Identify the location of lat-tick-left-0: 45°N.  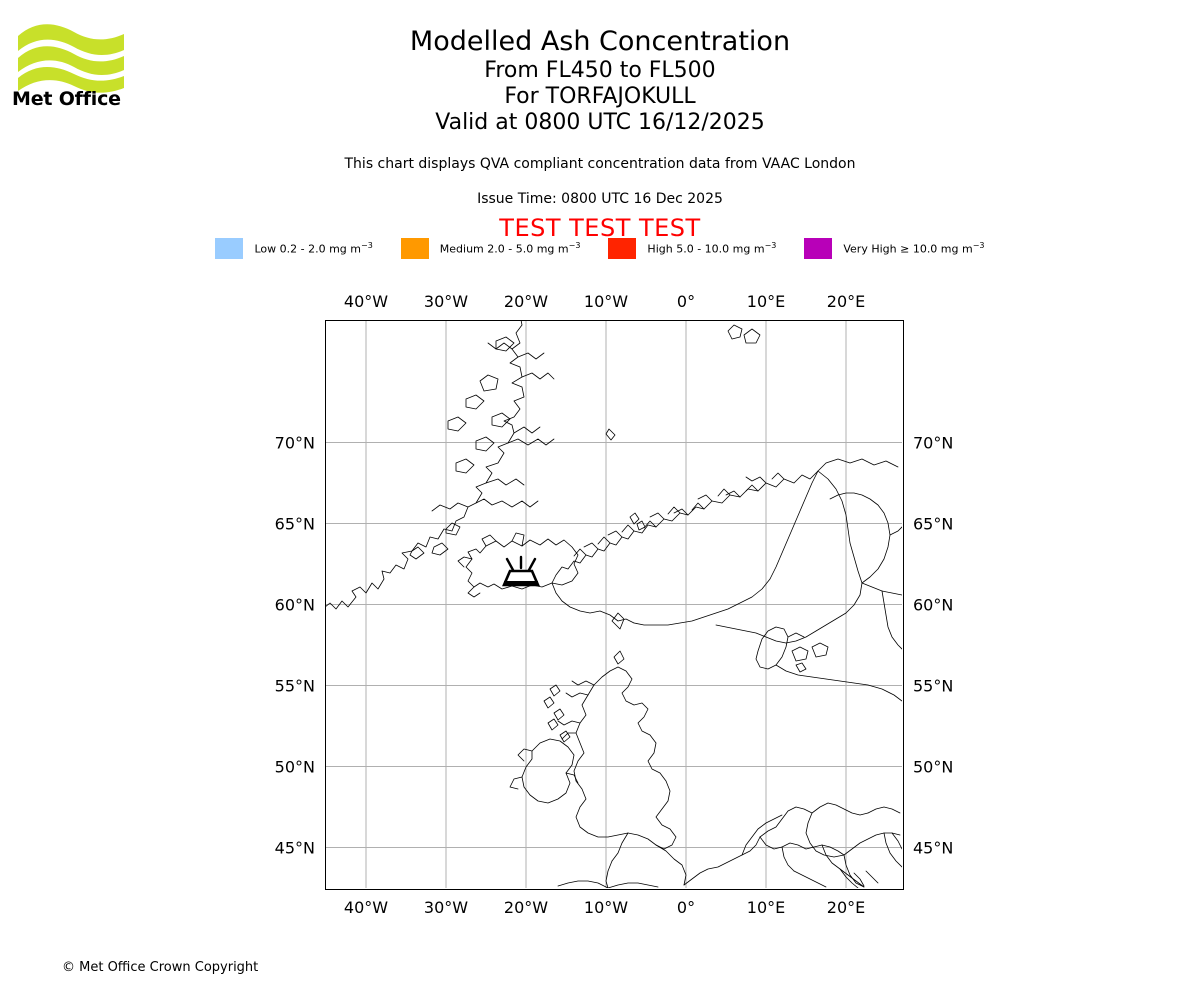
(294, 847).